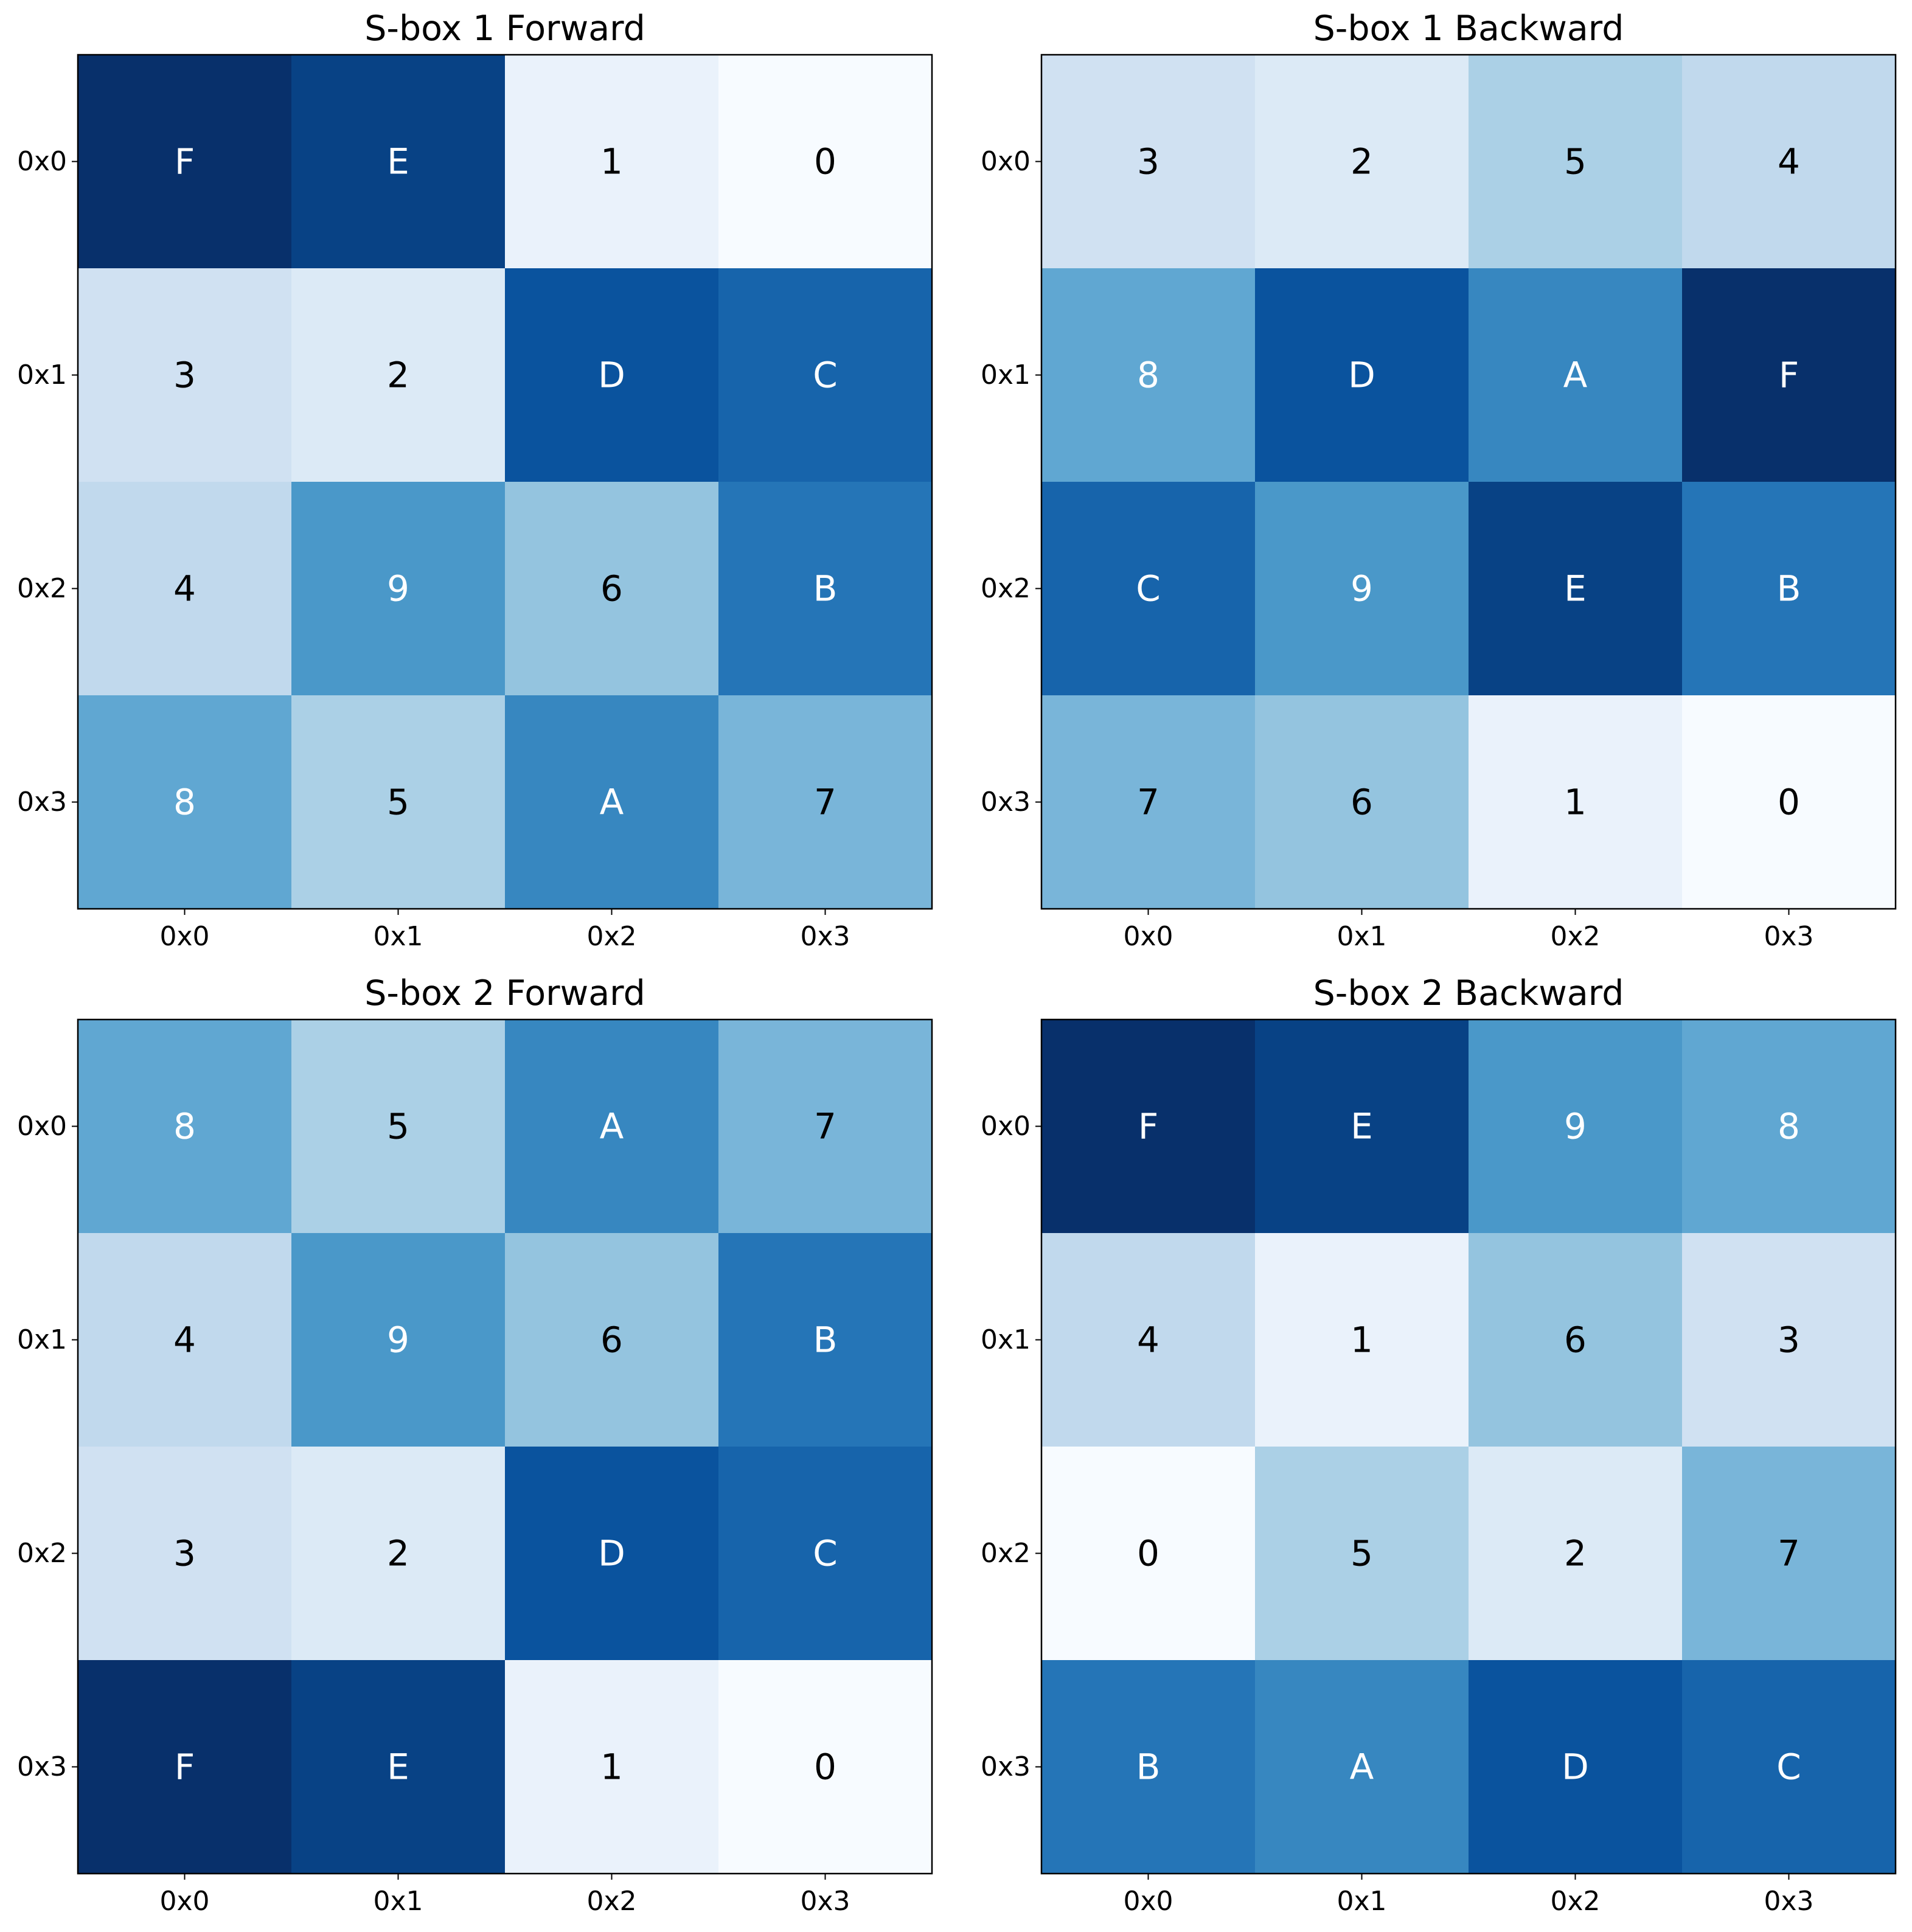 The image size is (1912, 1932). I want to click on panel-3-cell-r1-c1, so click(398, 1340).